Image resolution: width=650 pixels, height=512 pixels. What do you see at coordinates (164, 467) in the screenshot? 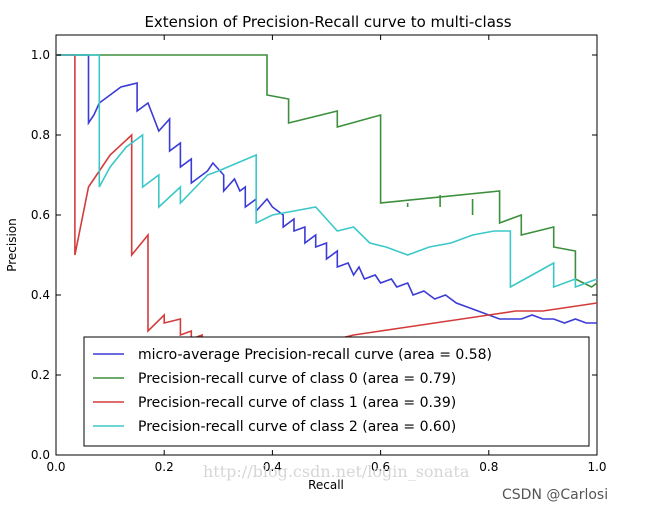
I see `x-tick-label: 0.2` at bounding box center [164, 467].